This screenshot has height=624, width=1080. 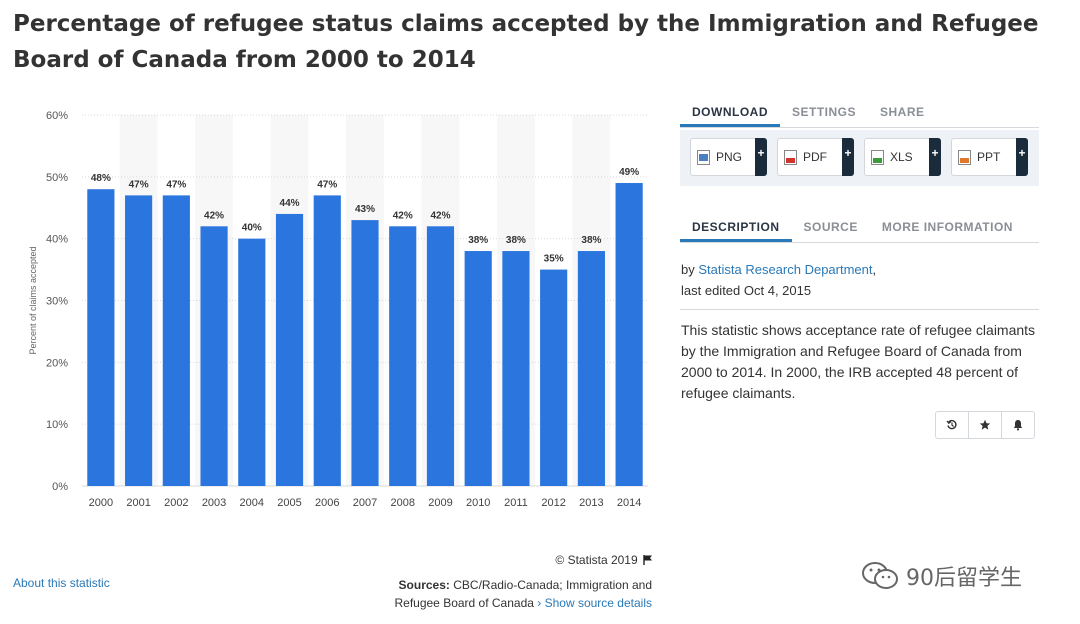 I want to click on y-tick-label: 0%, so click(x=60, y=487).